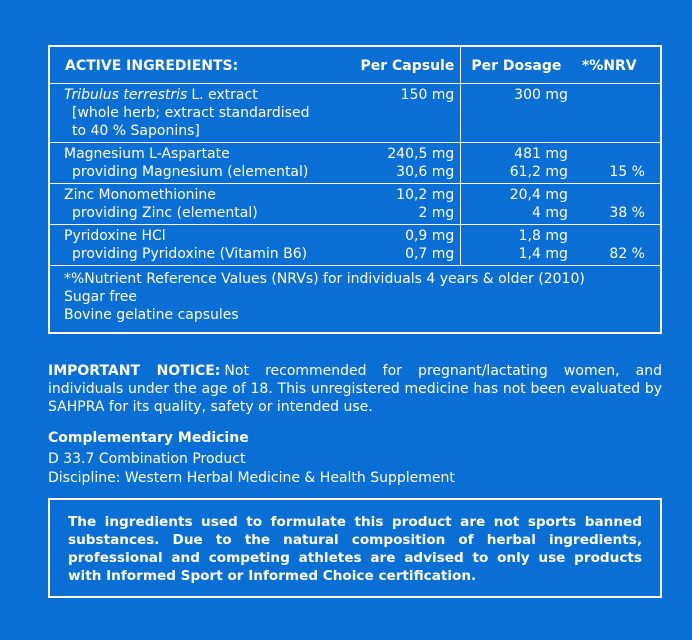 The width and height of the screenshot is (692, 640). Describe the element at coordinates (147, 459) in the screenshot. I see `classification-line: D 33.7 Combination Product` at that location.